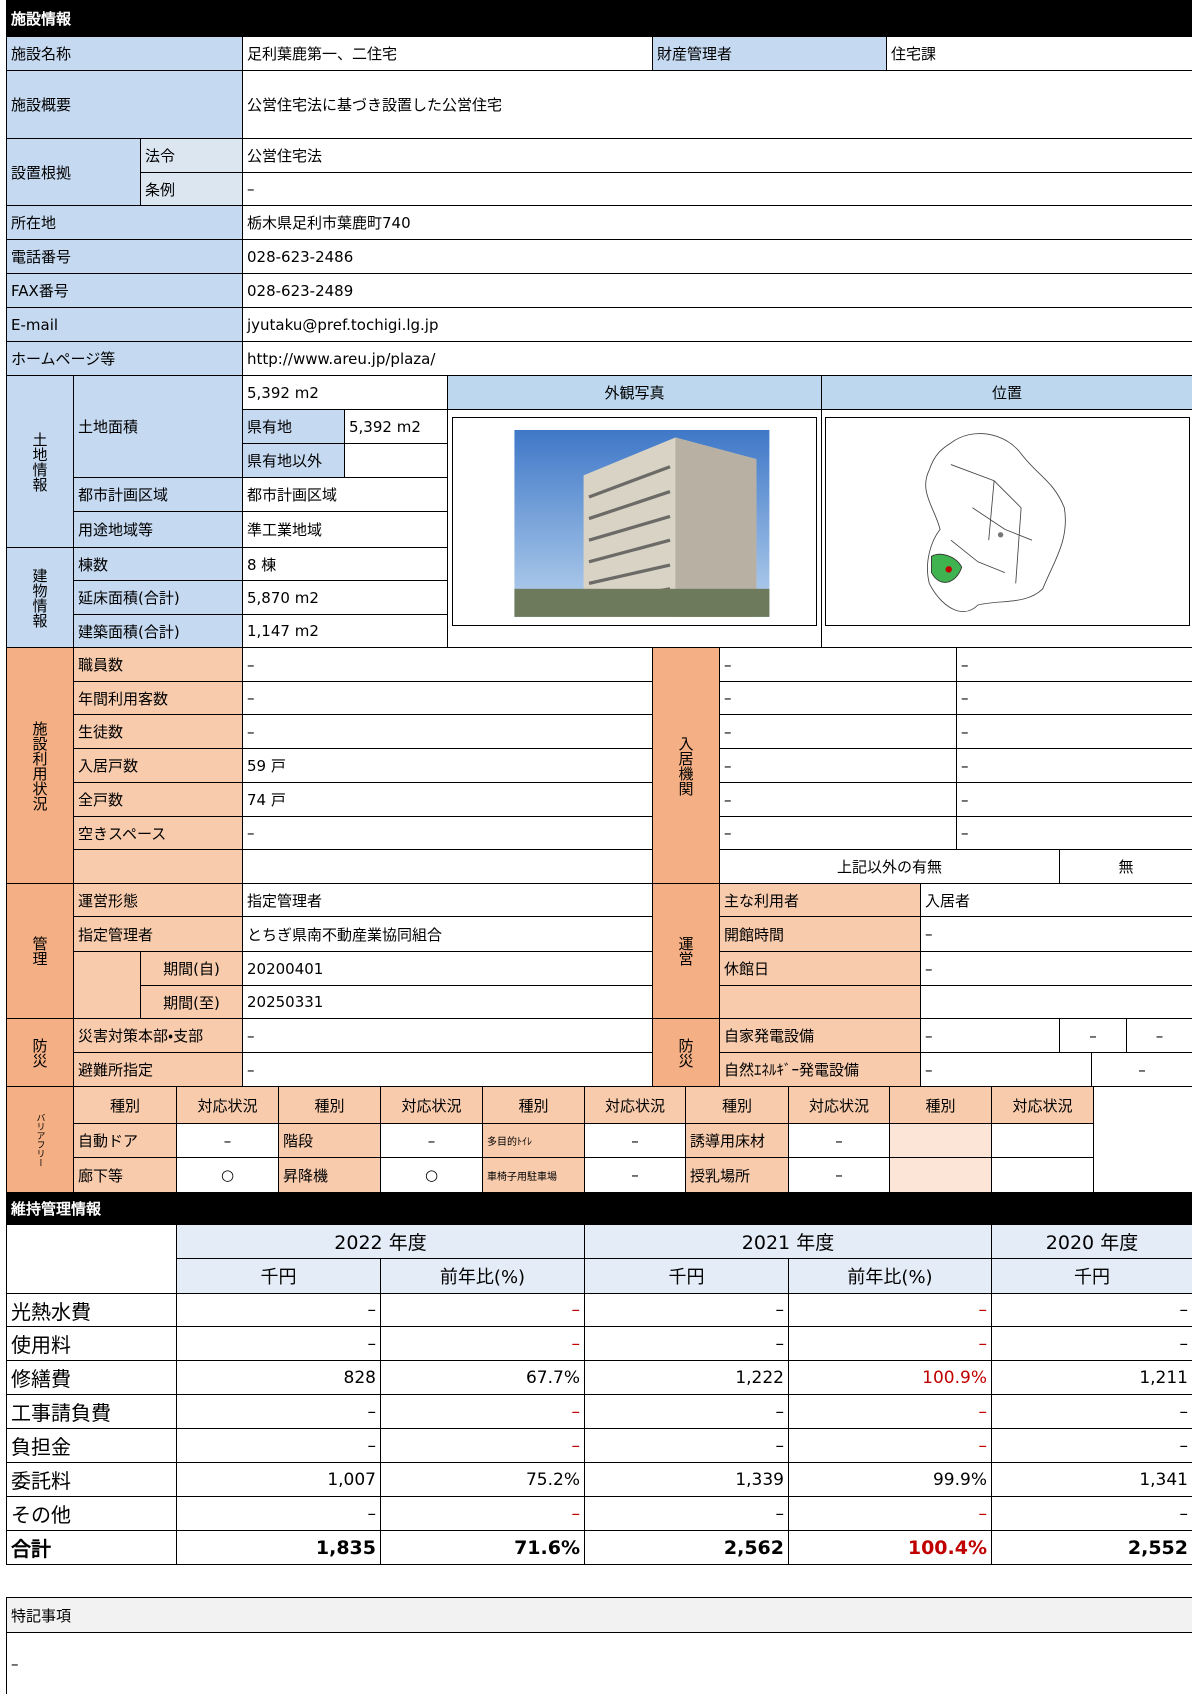 Image resolution: width=1192 pixels, height=1694 pixels. I want to click on facility-manager: 住宅課, so click(1039, 53).